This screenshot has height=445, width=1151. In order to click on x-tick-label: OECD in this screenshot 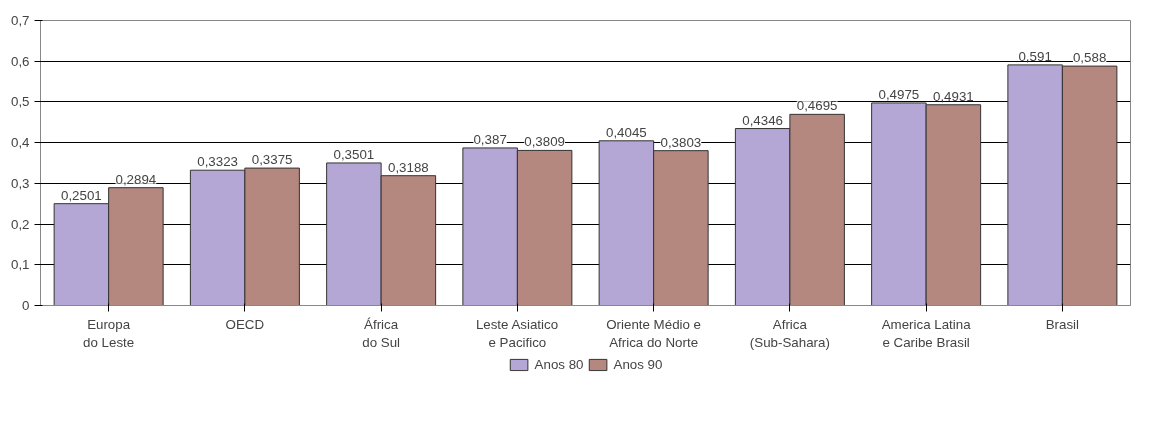, I will do `click(245, 324)`.